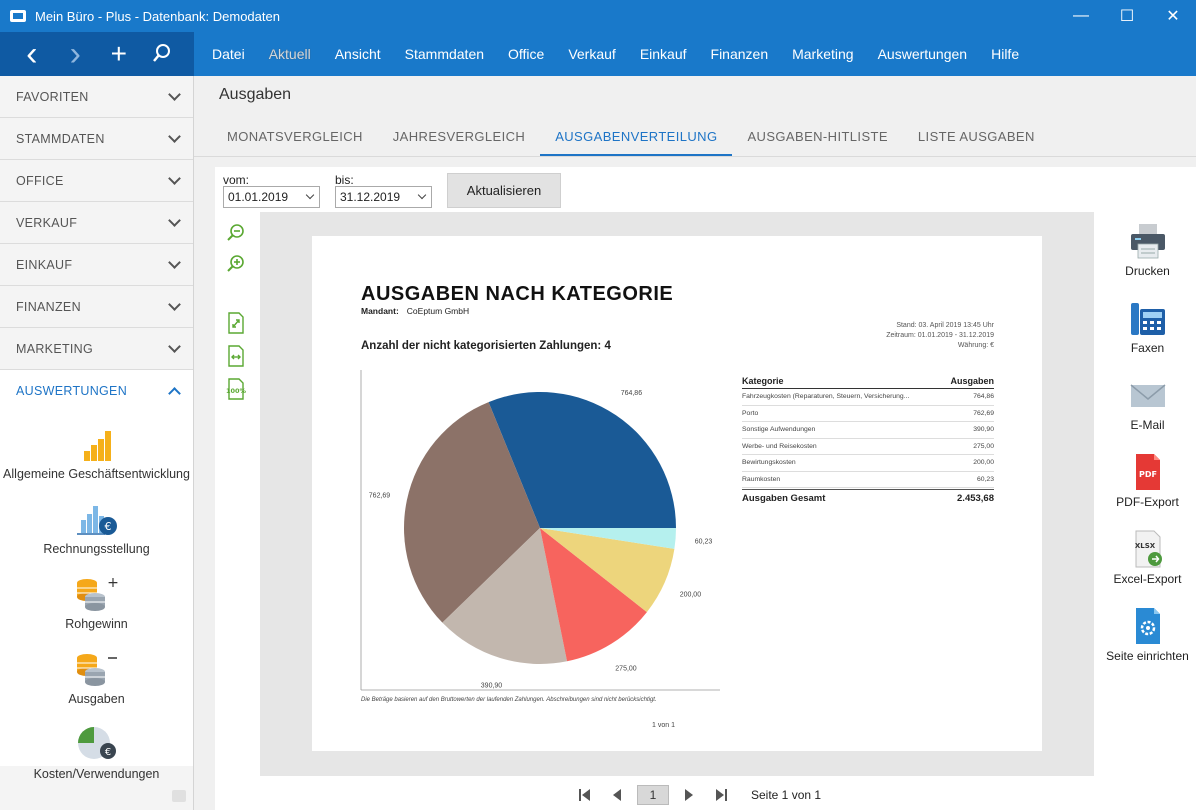  What do you see at coordinates (96, 599) in the screenshot?
I see `sidebar-item-rohgewinn: + Rohgewinn` at bounding box center [96, 599].